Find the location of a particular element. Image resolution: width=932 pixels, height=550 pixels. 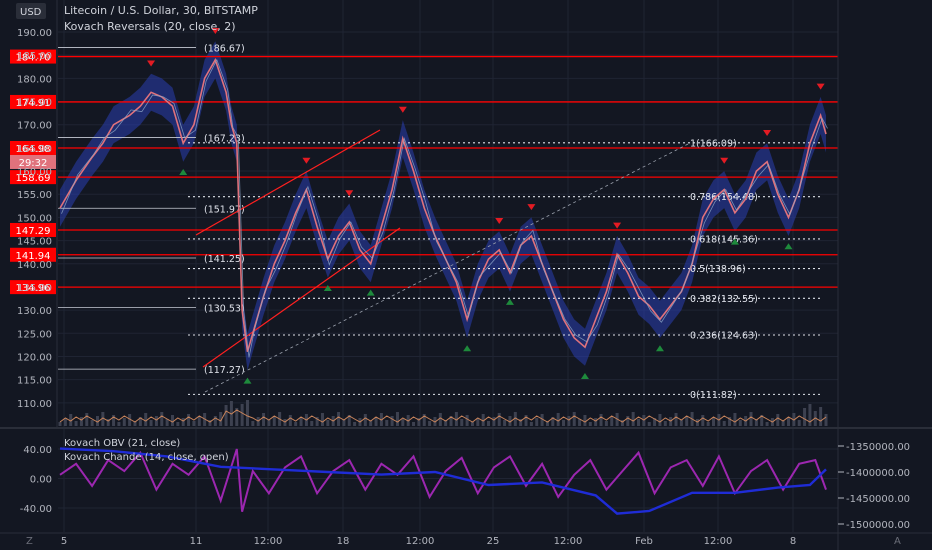

channel-lower-line is located at coordinates (301, 297).